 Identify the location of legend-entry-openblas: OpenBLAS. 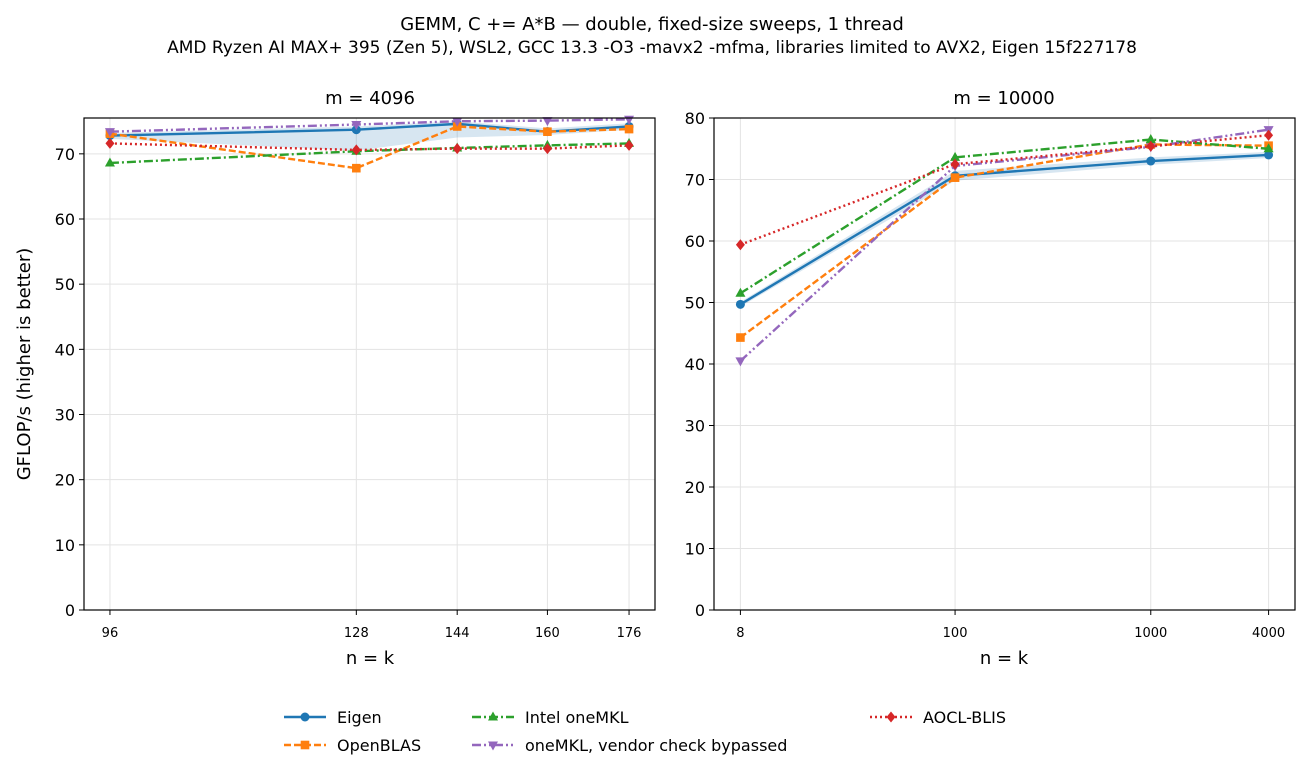
(352, 745).